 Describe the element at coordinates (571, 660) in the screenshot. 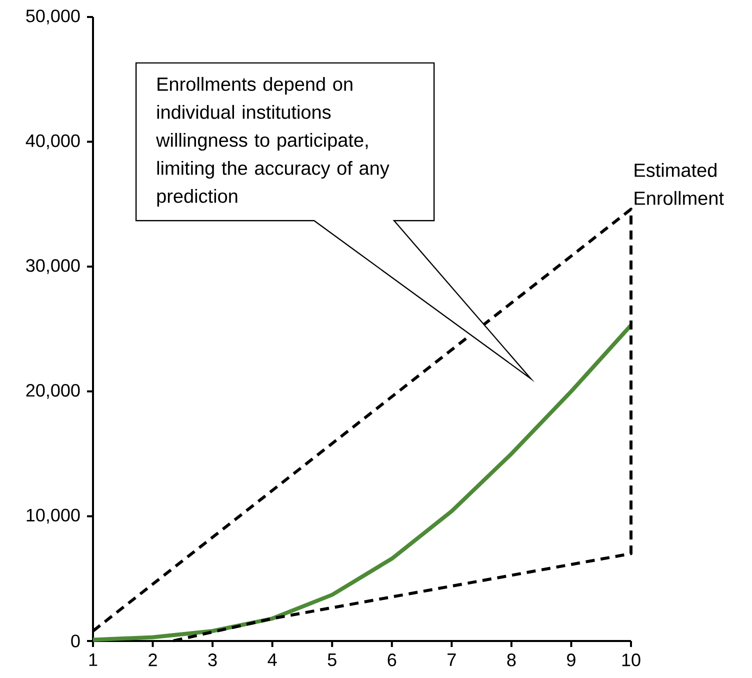

I see `x-tick-label: 9` at that location.